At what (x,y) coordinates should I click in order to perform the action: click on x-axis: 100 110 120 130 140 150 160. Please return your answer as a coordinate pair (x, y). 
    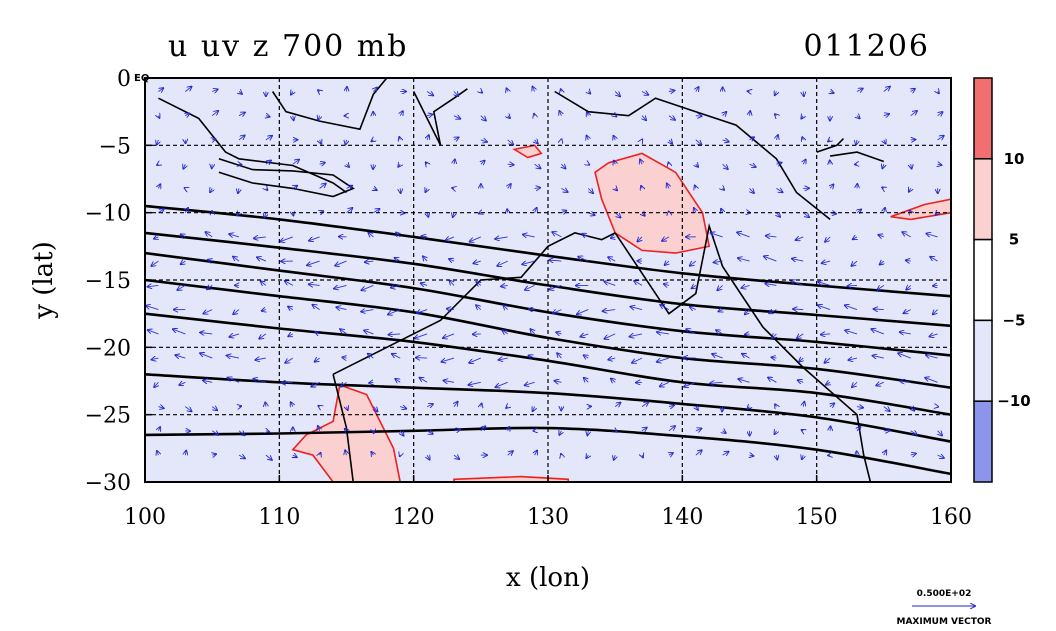
    Looking at the image, I should click on (548, 502).